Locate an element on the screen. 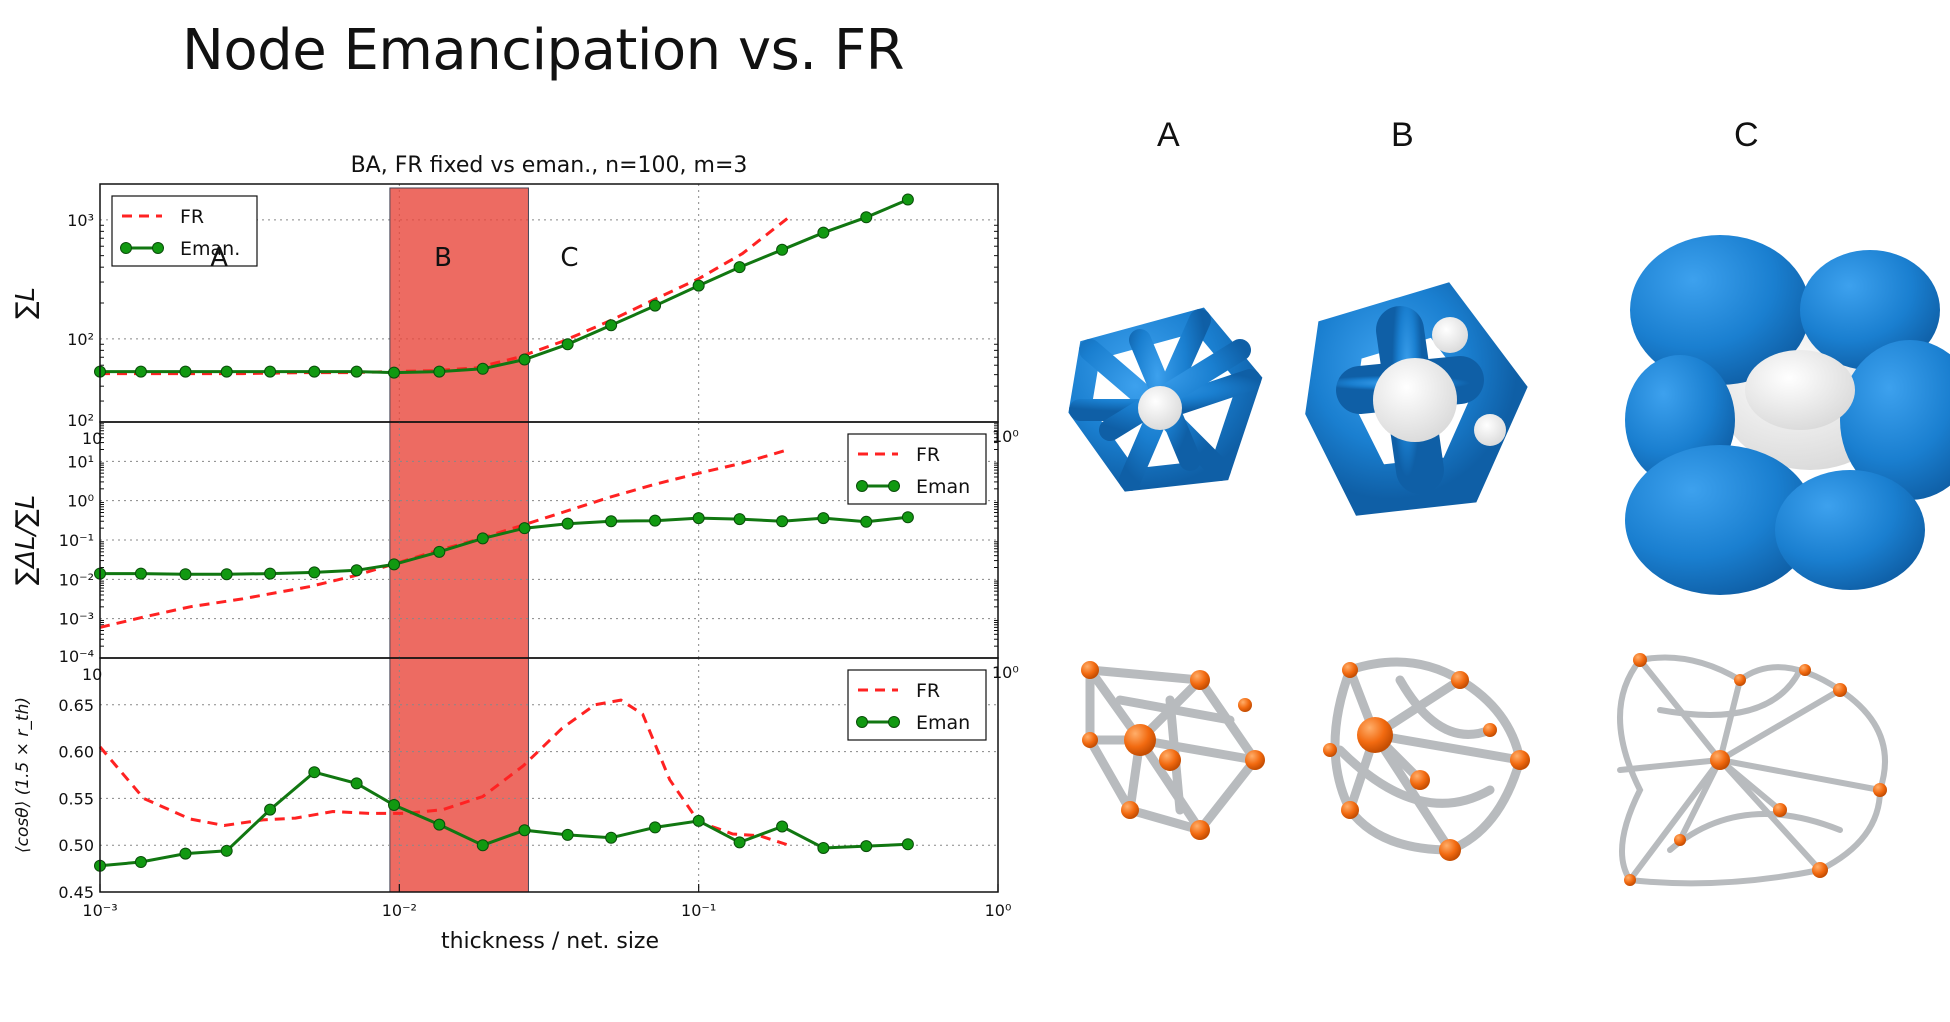 Image resolution: width=1950 pixels, height=1022 pixels. axes-frame is located at coordinates (549, 775).